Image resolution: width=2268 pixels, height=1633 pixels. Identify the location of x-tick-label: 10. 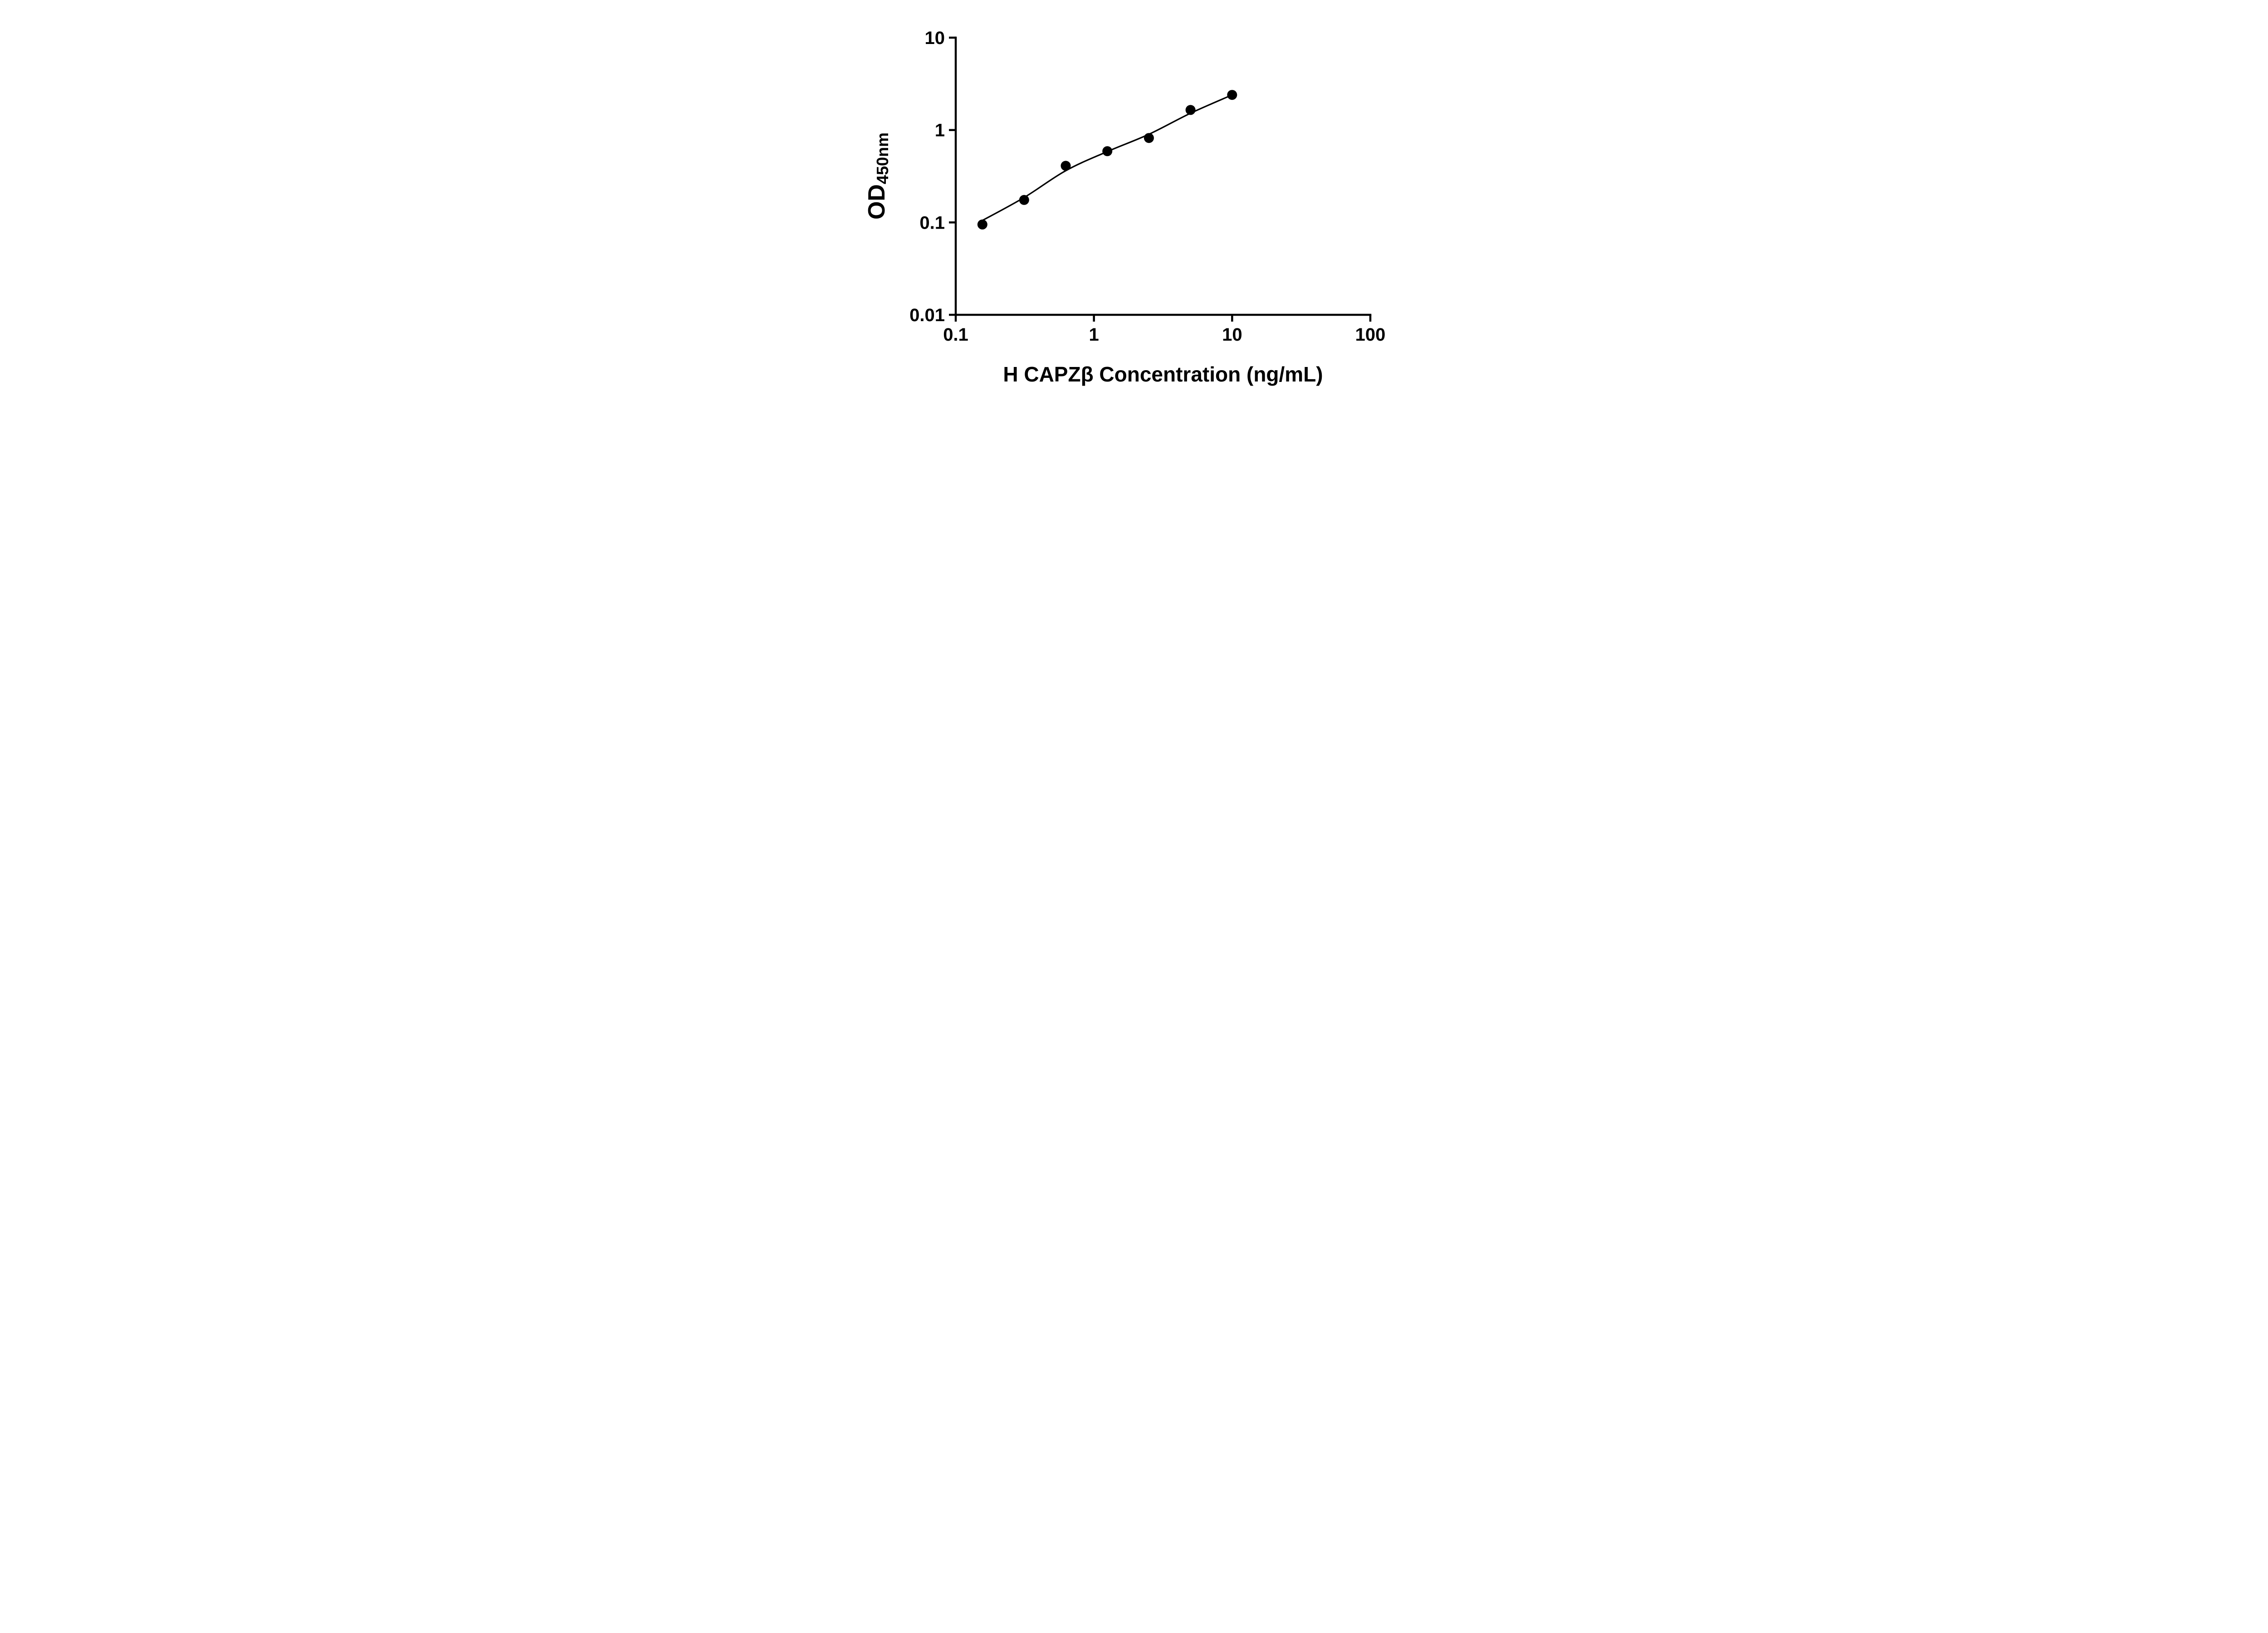
(1232, 335).